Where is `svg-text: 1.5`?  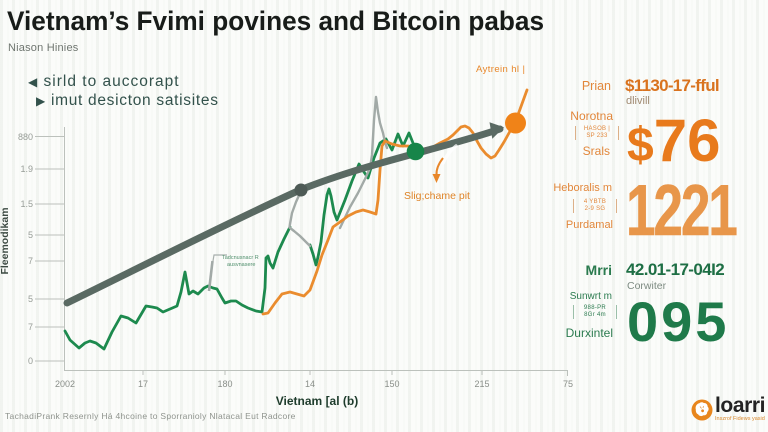 svg-text: 1.5 is located at coordinates (26, 204).